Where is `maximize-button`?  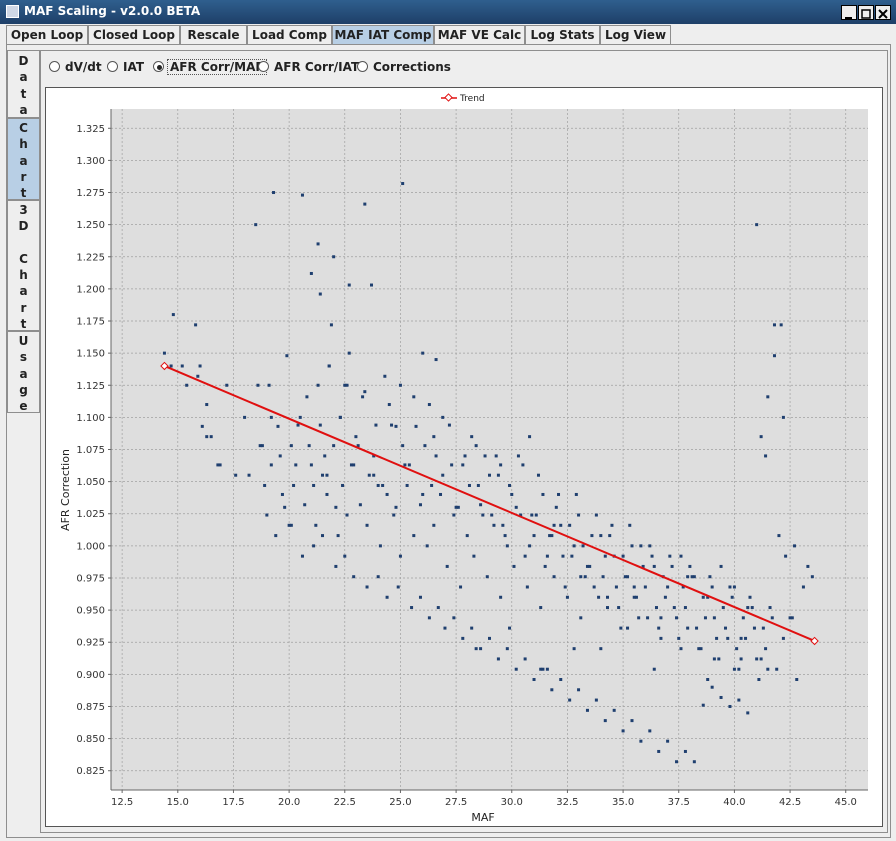 maximize-button is located at coordinates (866, 12).